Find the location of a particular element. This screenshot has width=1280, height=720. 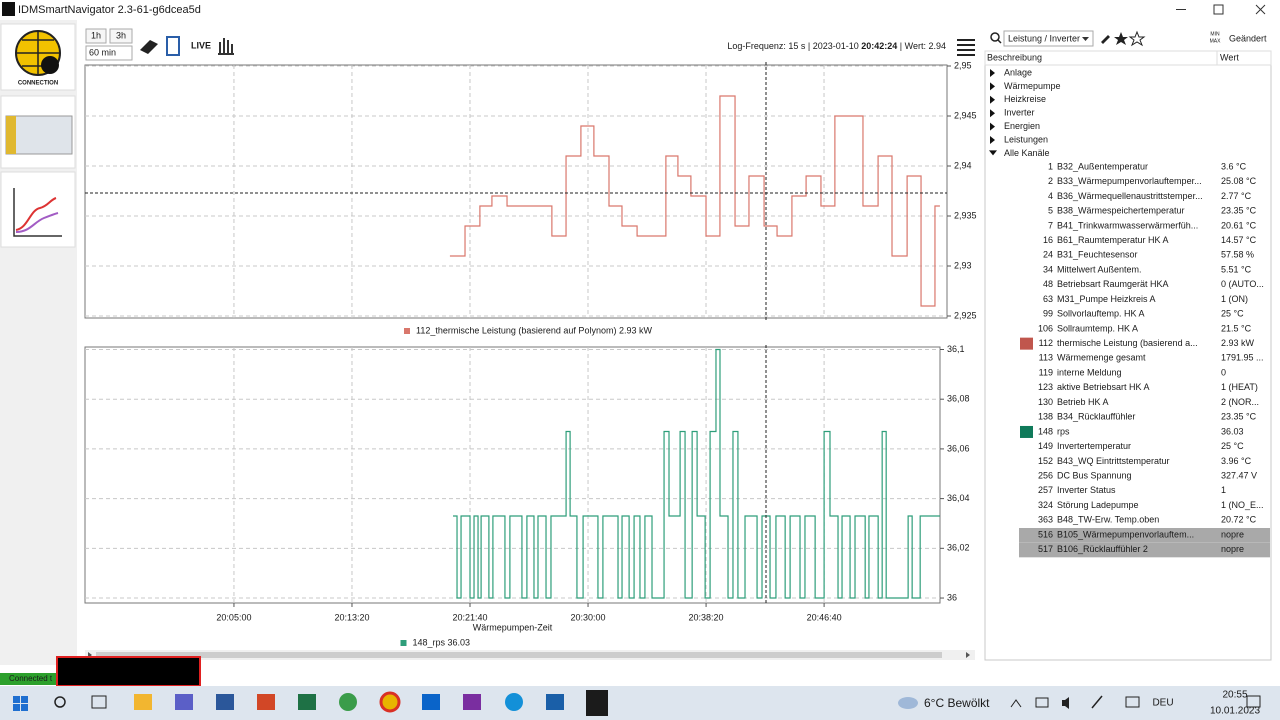

minmax-label: MIN is located at coordinates (1215, 34).